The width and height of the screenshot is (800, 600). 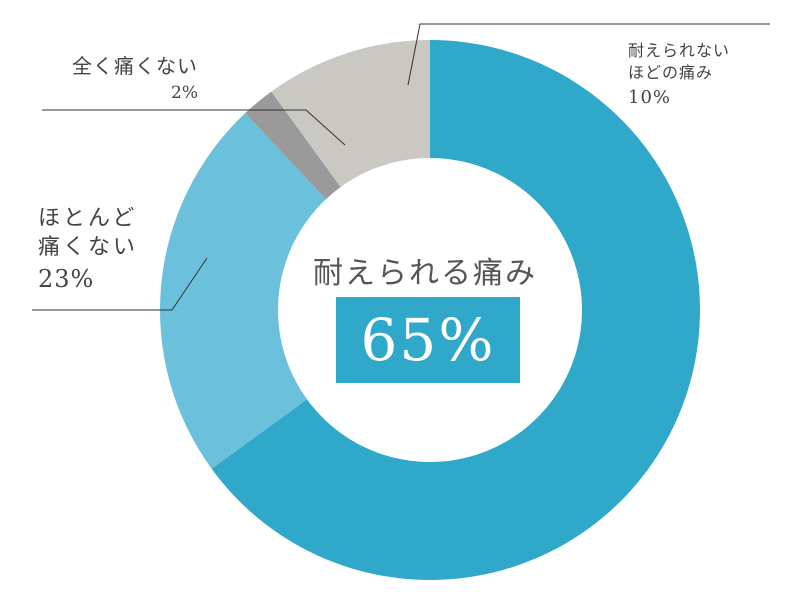 What do you see at coordinates (350, 114) in the screenshot?
I see `slice-unbearable-pain` at bounding box center [350, 114].